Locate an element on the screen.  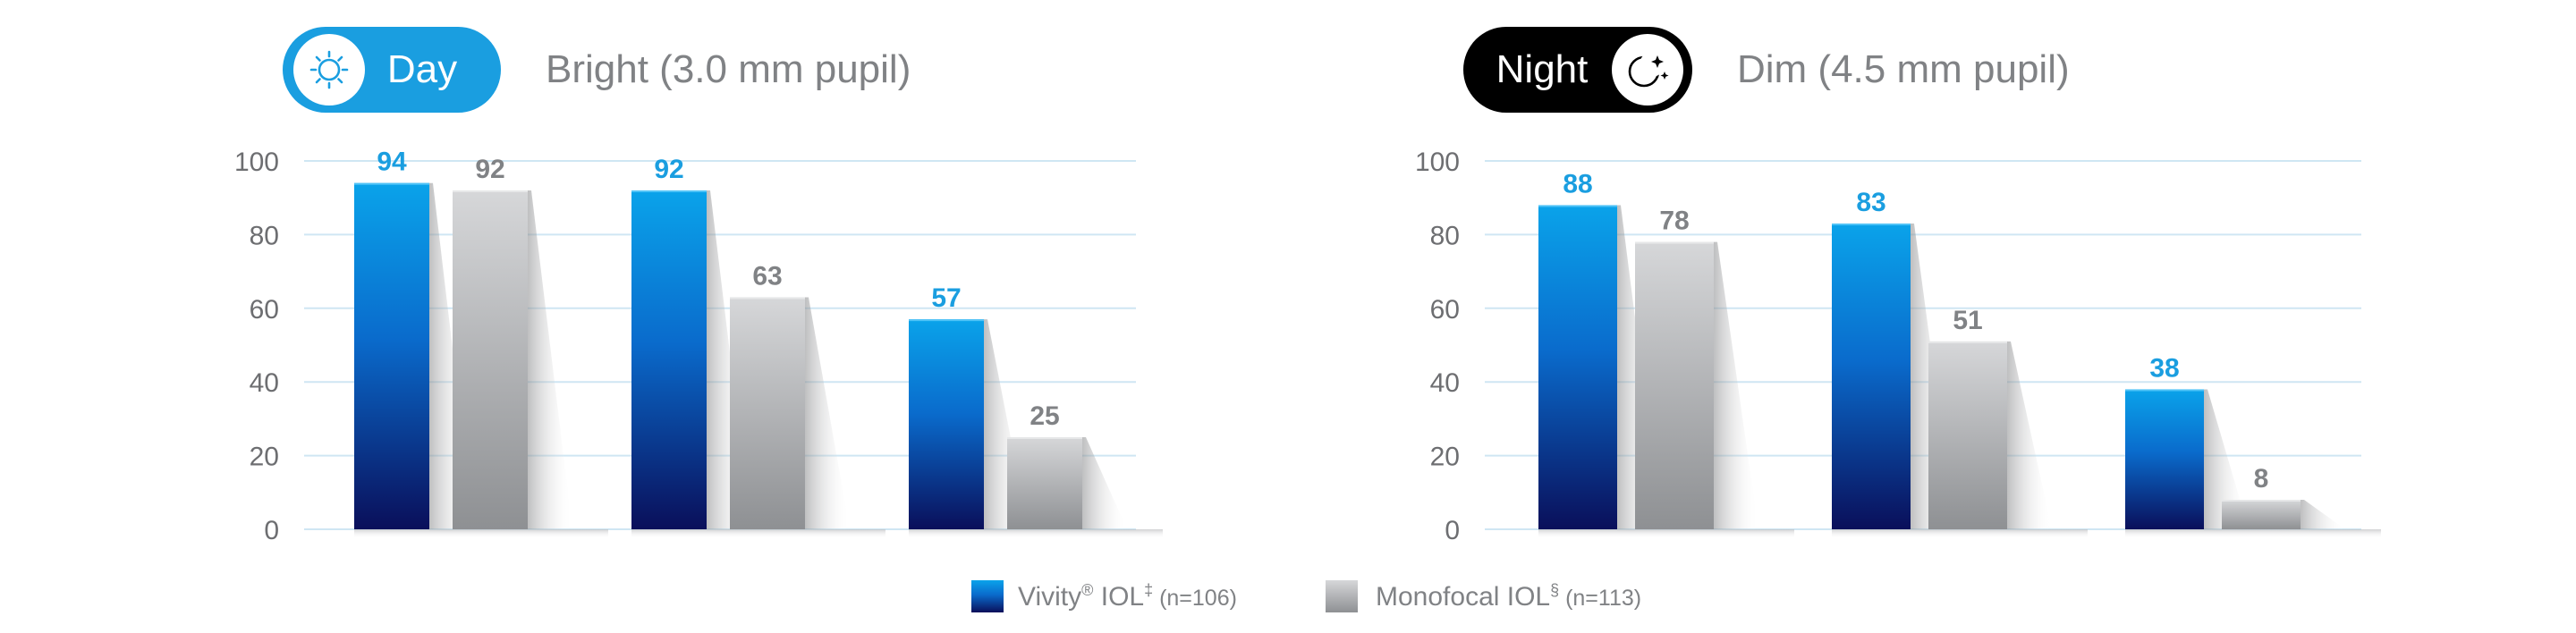
data-label-vivity: 38 is located at coordinates (2164, 368).